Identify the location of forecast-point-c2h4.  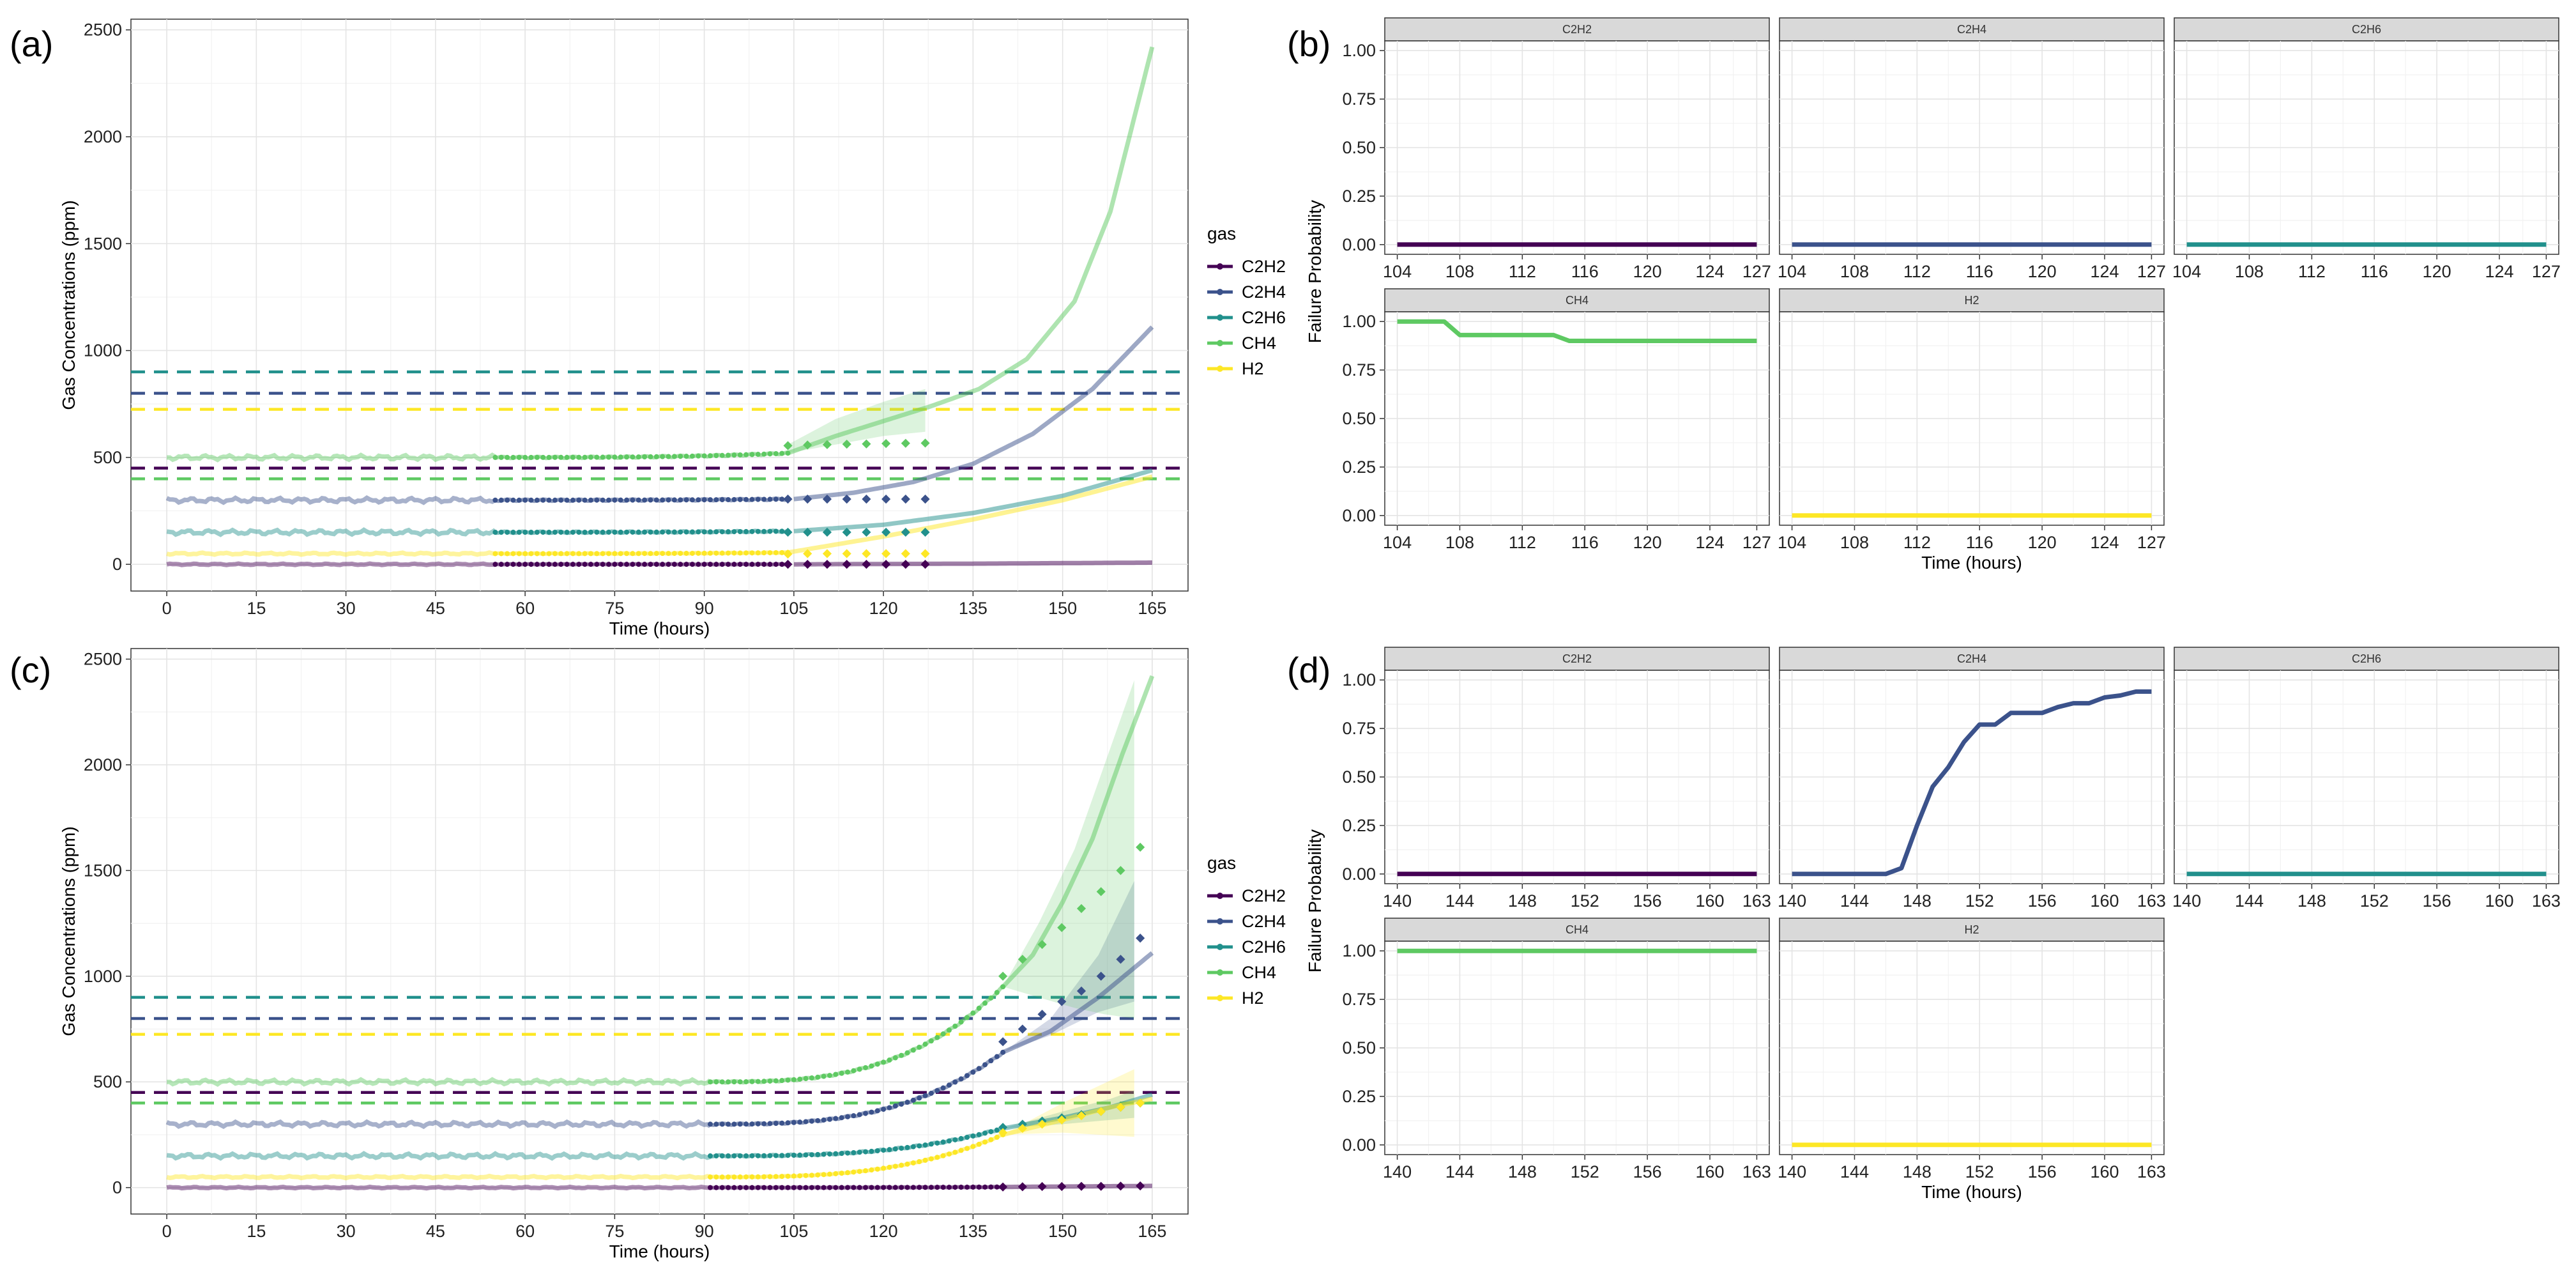
(788, 499).